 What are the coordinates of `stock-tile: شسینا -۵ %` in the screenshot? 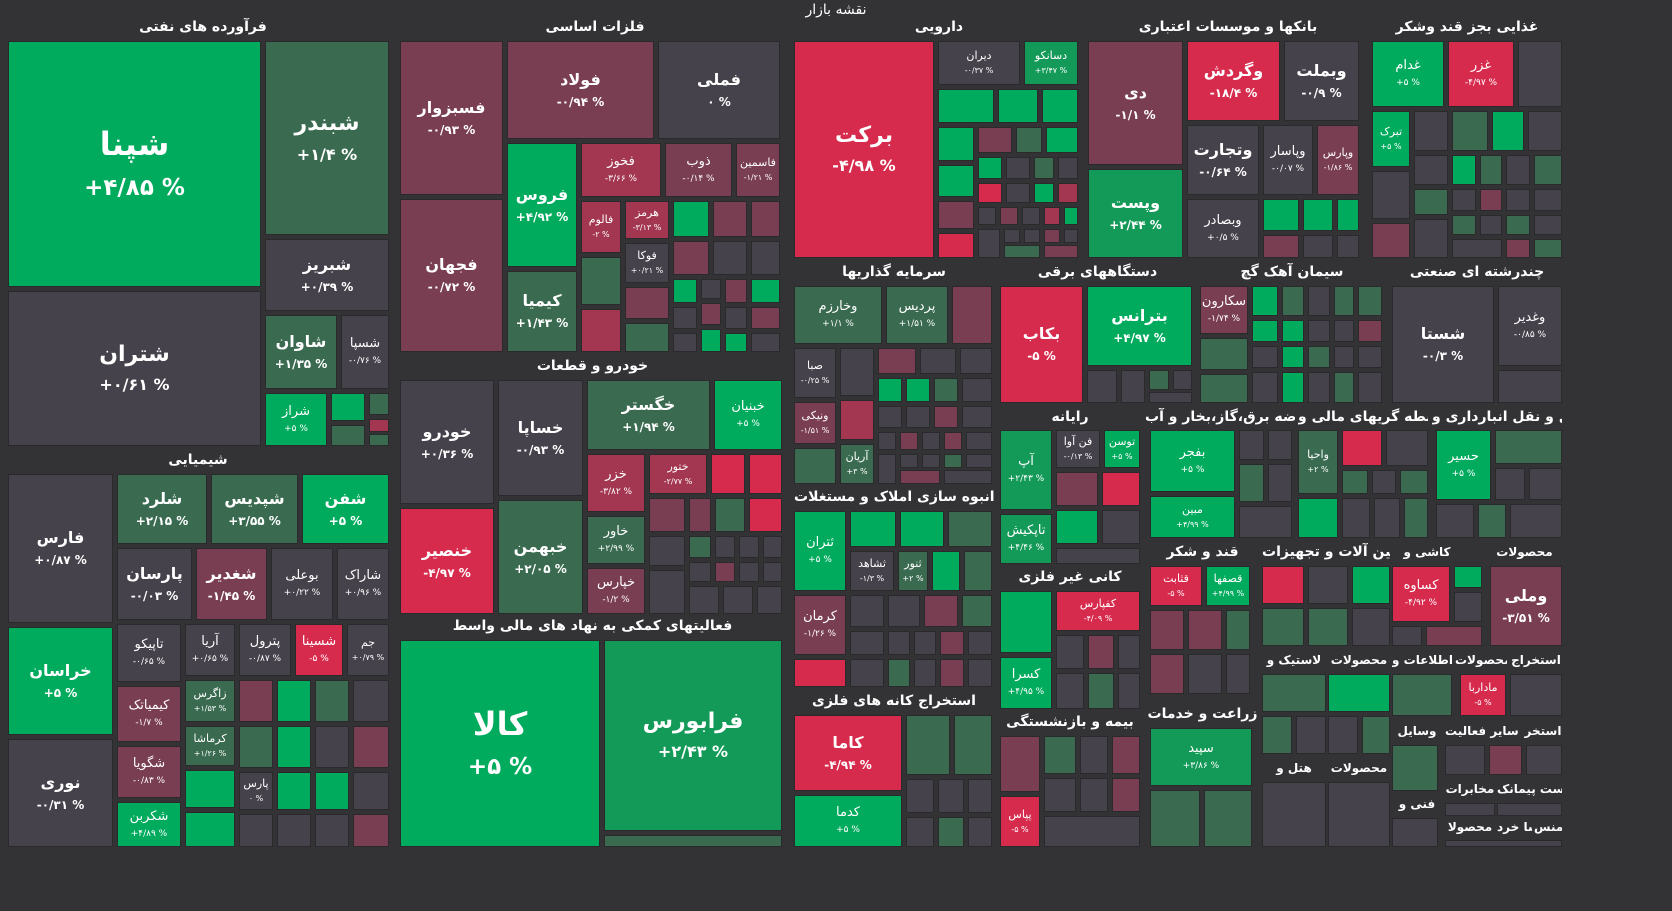 It's located at (319, 650).